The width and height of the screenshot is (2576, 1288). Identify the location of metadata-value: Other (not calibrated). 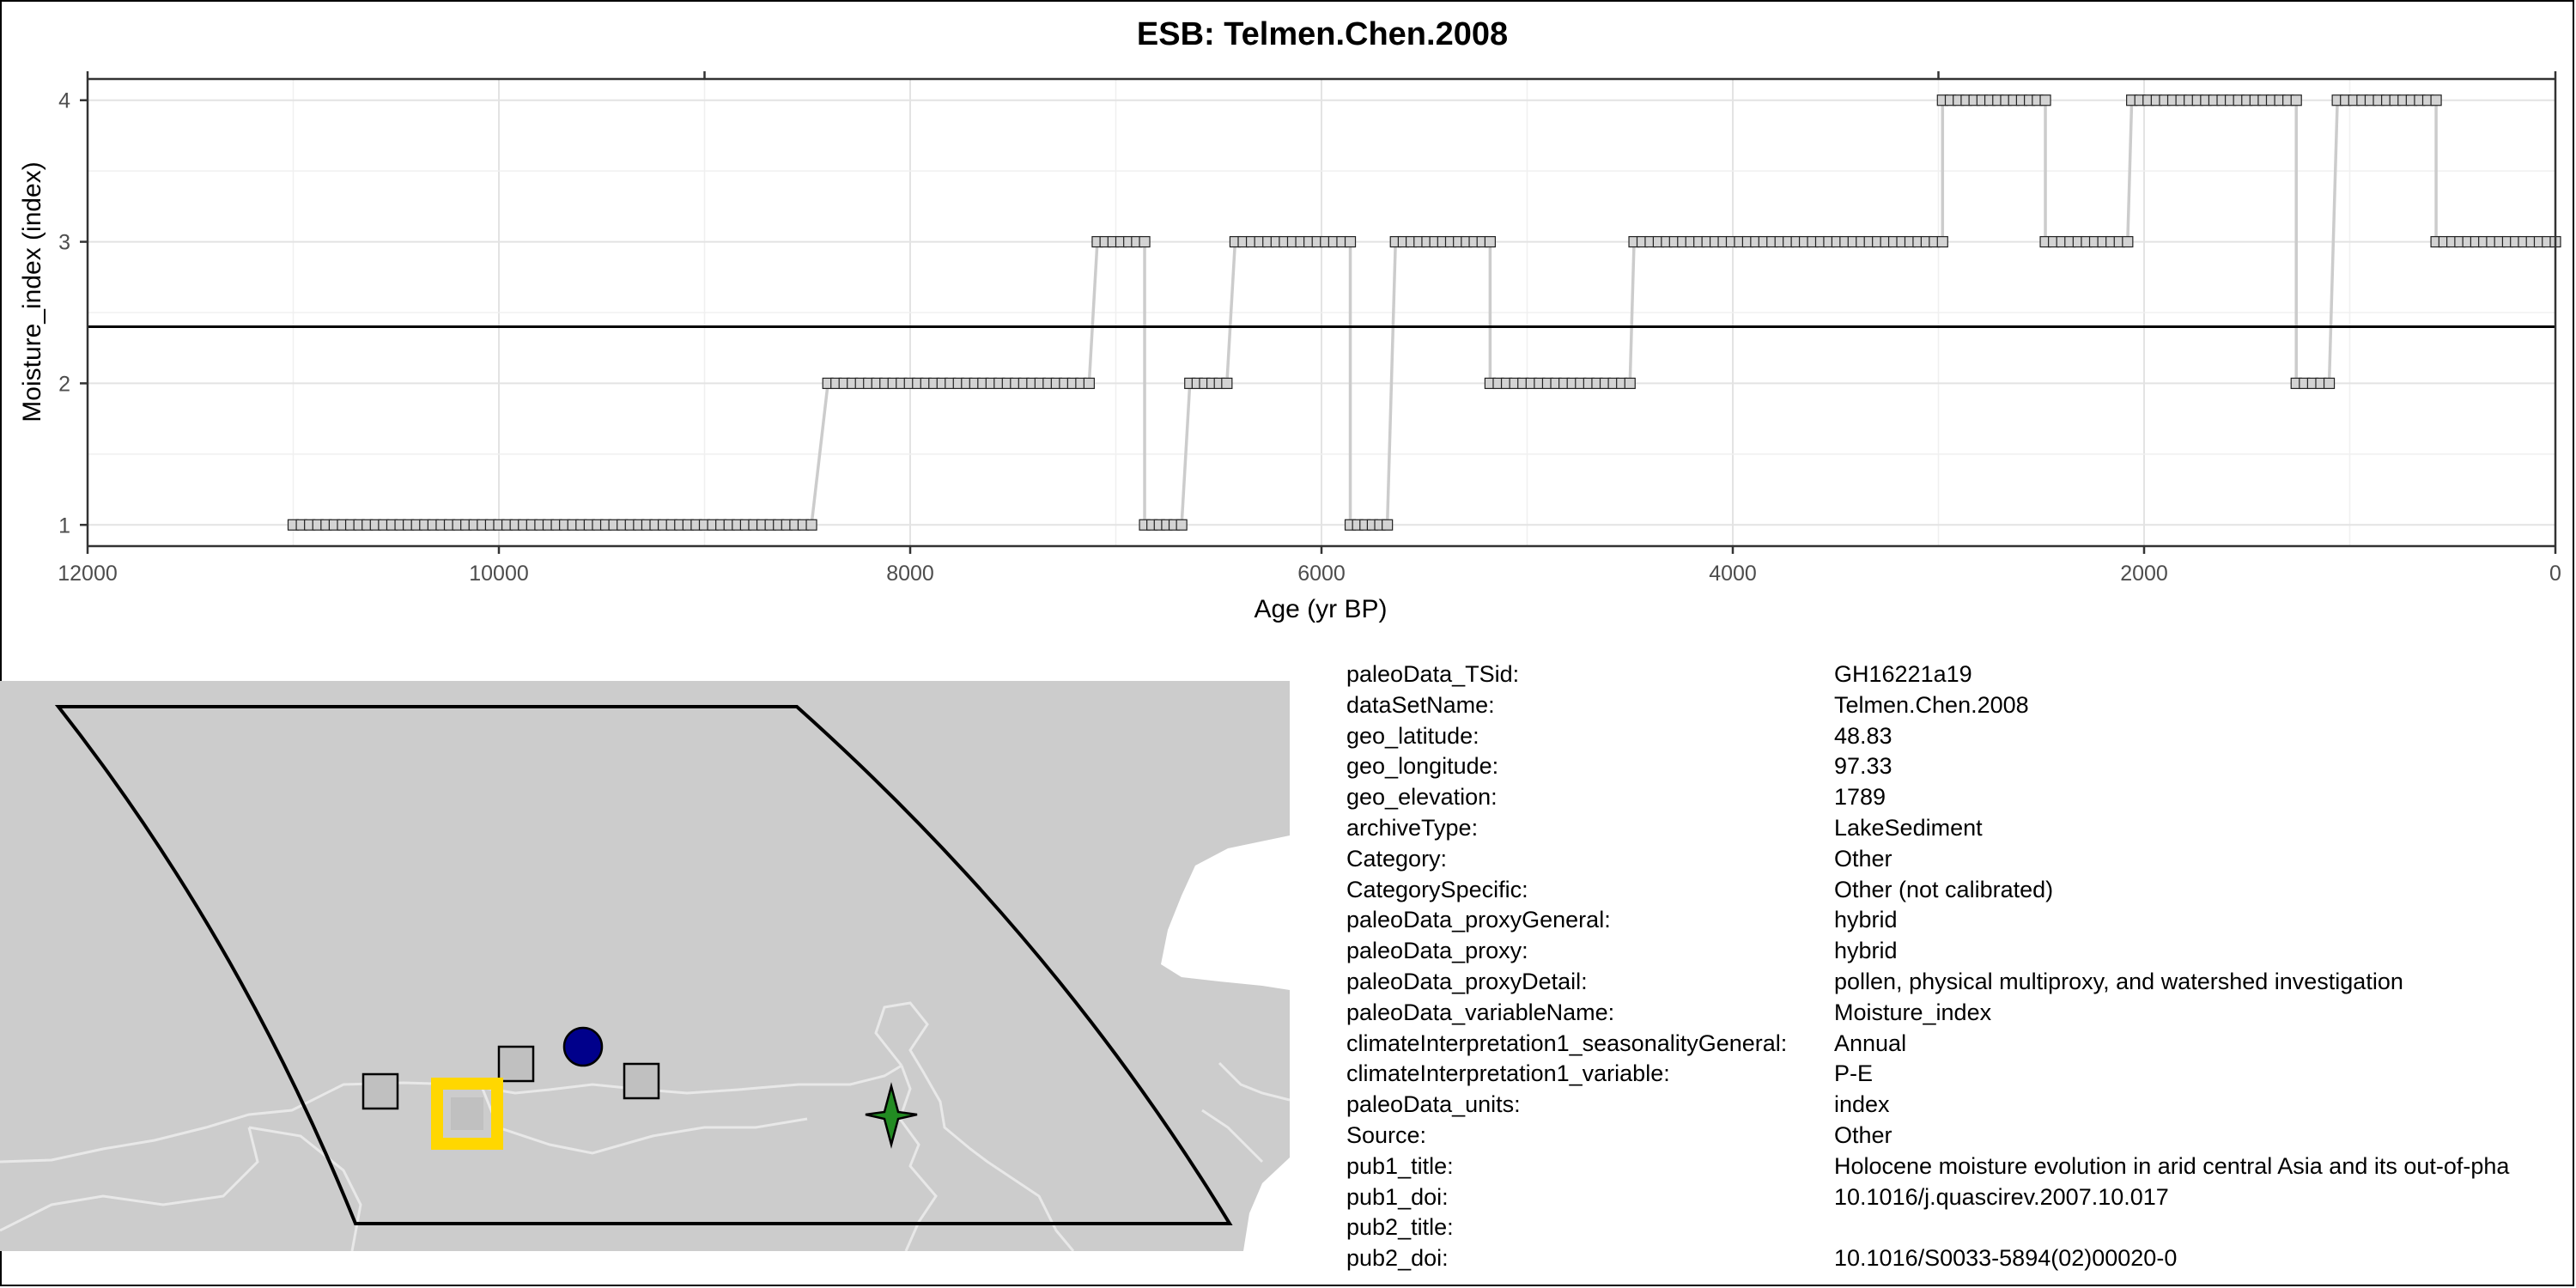
(1944, 889).